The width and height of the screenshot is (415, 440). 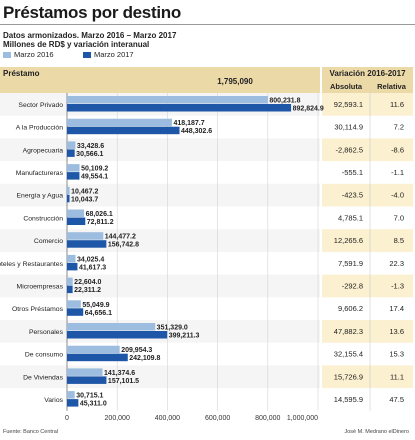 What do you see at coordinates (350, 308) in the screenshot?
I see `absolute-variation: 9,606.2` at bounding box center [350, 308].